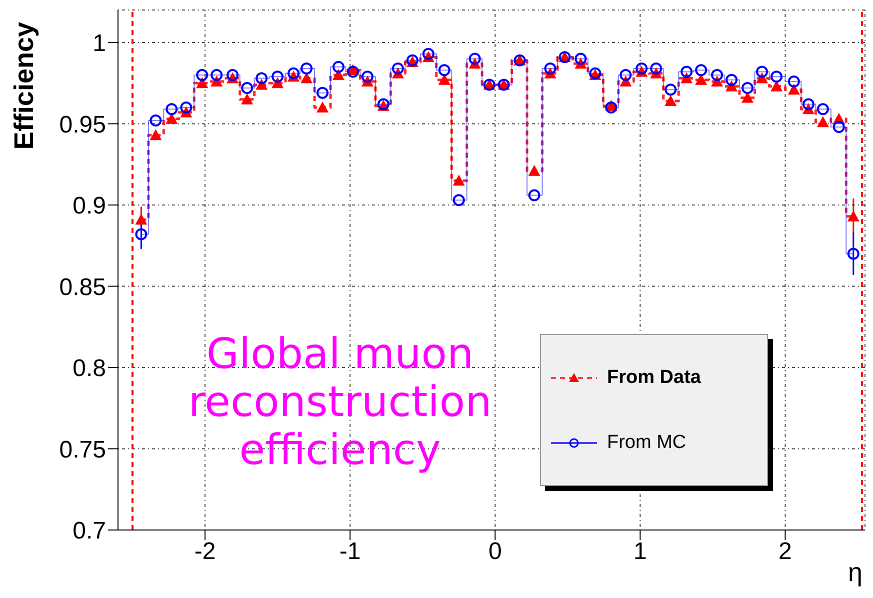 The width and height of the screenshot is (873, 598). Describe the element at coordinates (495, 552) in the screenshot. I see `x-tick-label: 0` at that location.